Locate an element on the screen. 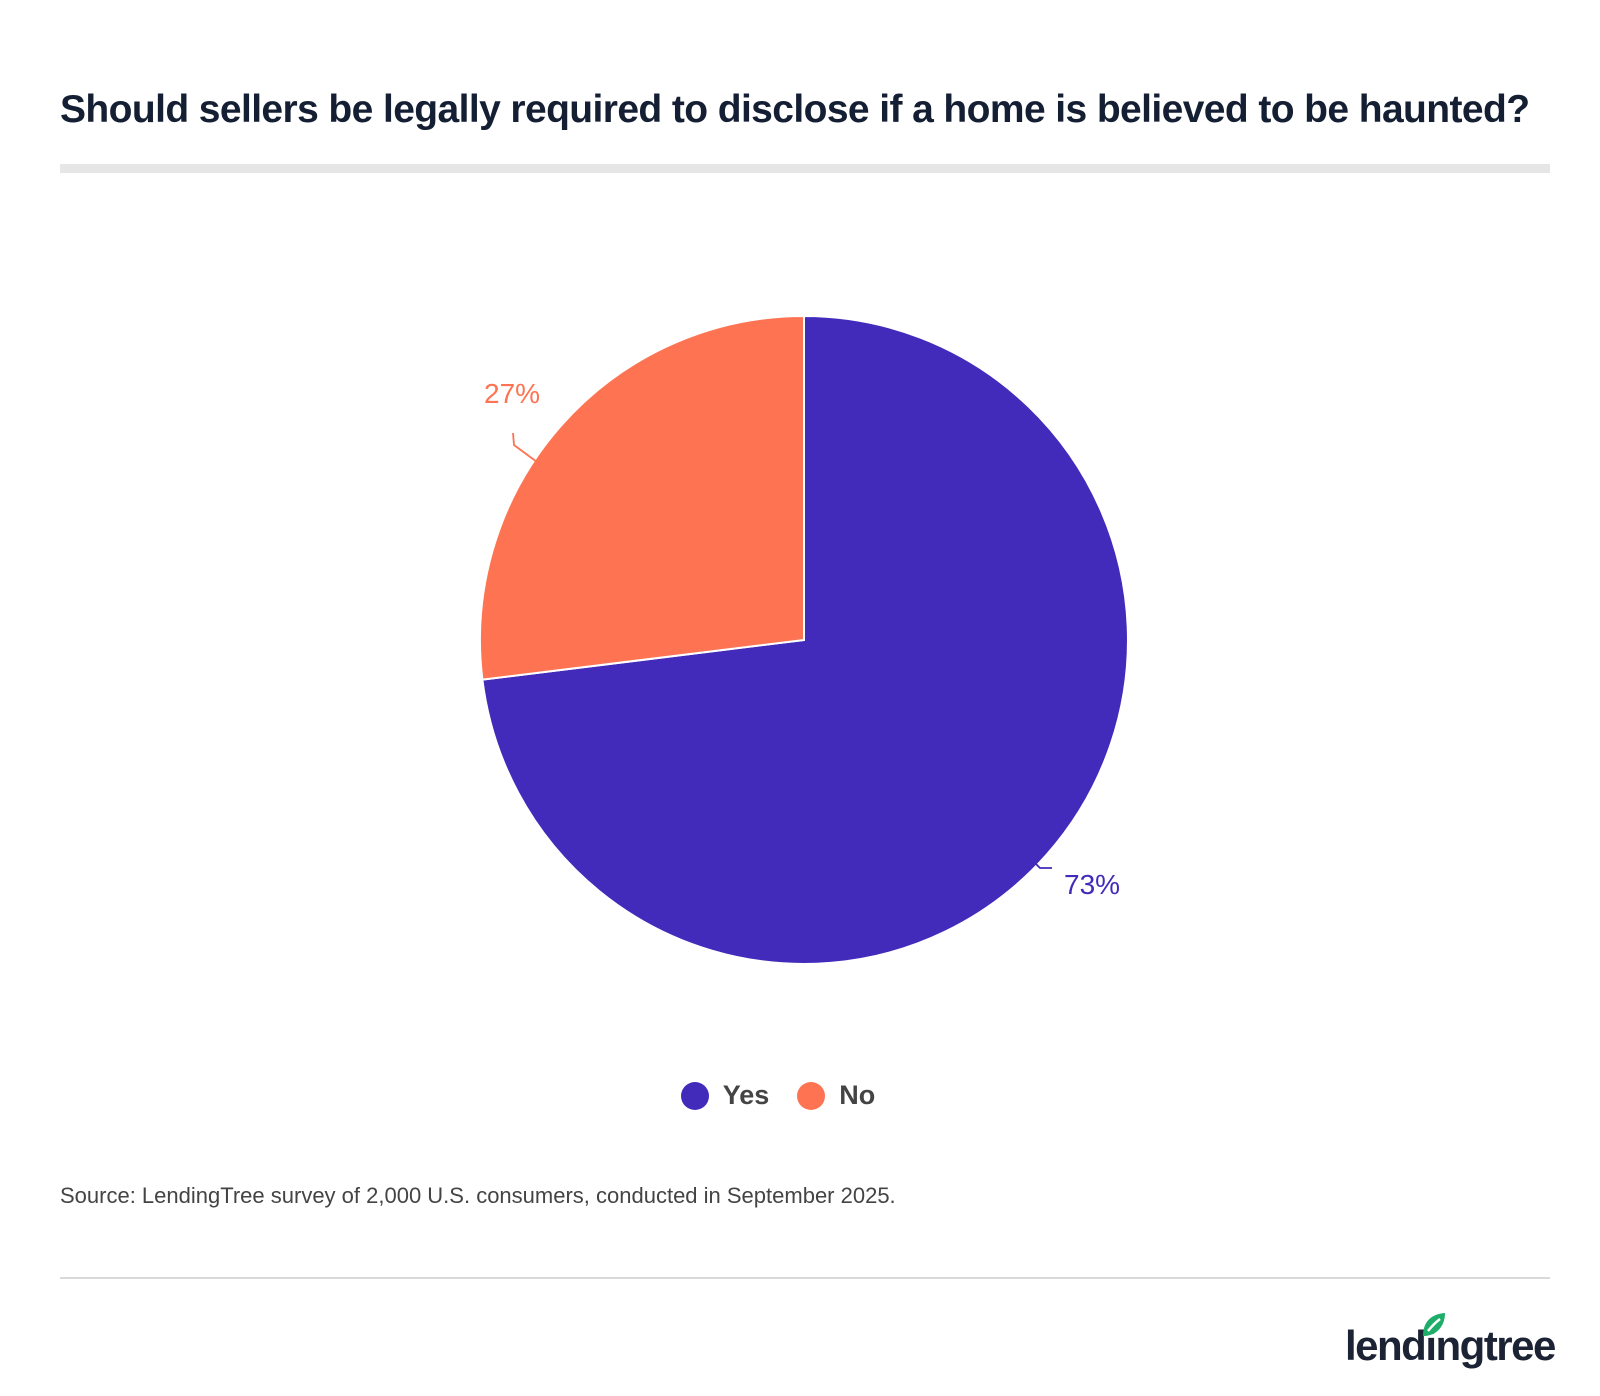 The width and height of the screenshot is (1600, 1396). legend-item-no: No is located at coordinates (836, 1095).